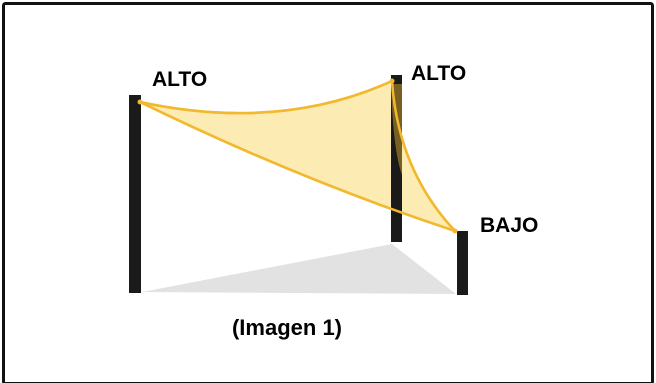 This screenshot has height=383, width=656. What do you see at coordinates (396, 158) in the screenshot?
I see `middle-post` at bounding box center [396, 158].